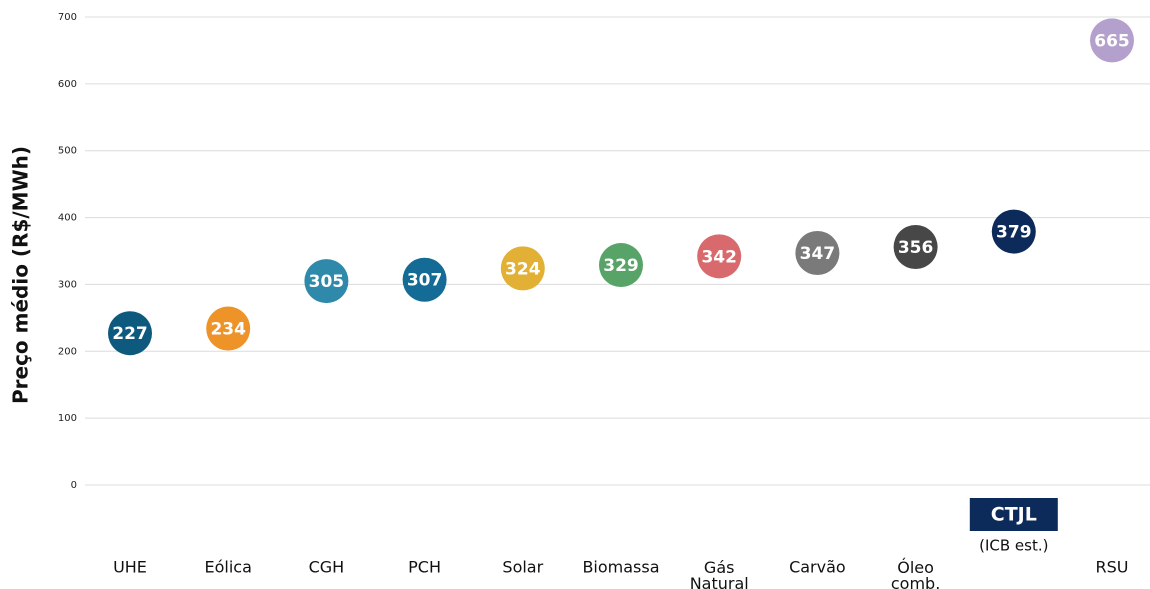 This screenshot has height=589, width=1150. Describe the element at coordinates (21, 275) in the screenshot. I see `y-axis-label: Preço médio (R$/MWh)` at that location.